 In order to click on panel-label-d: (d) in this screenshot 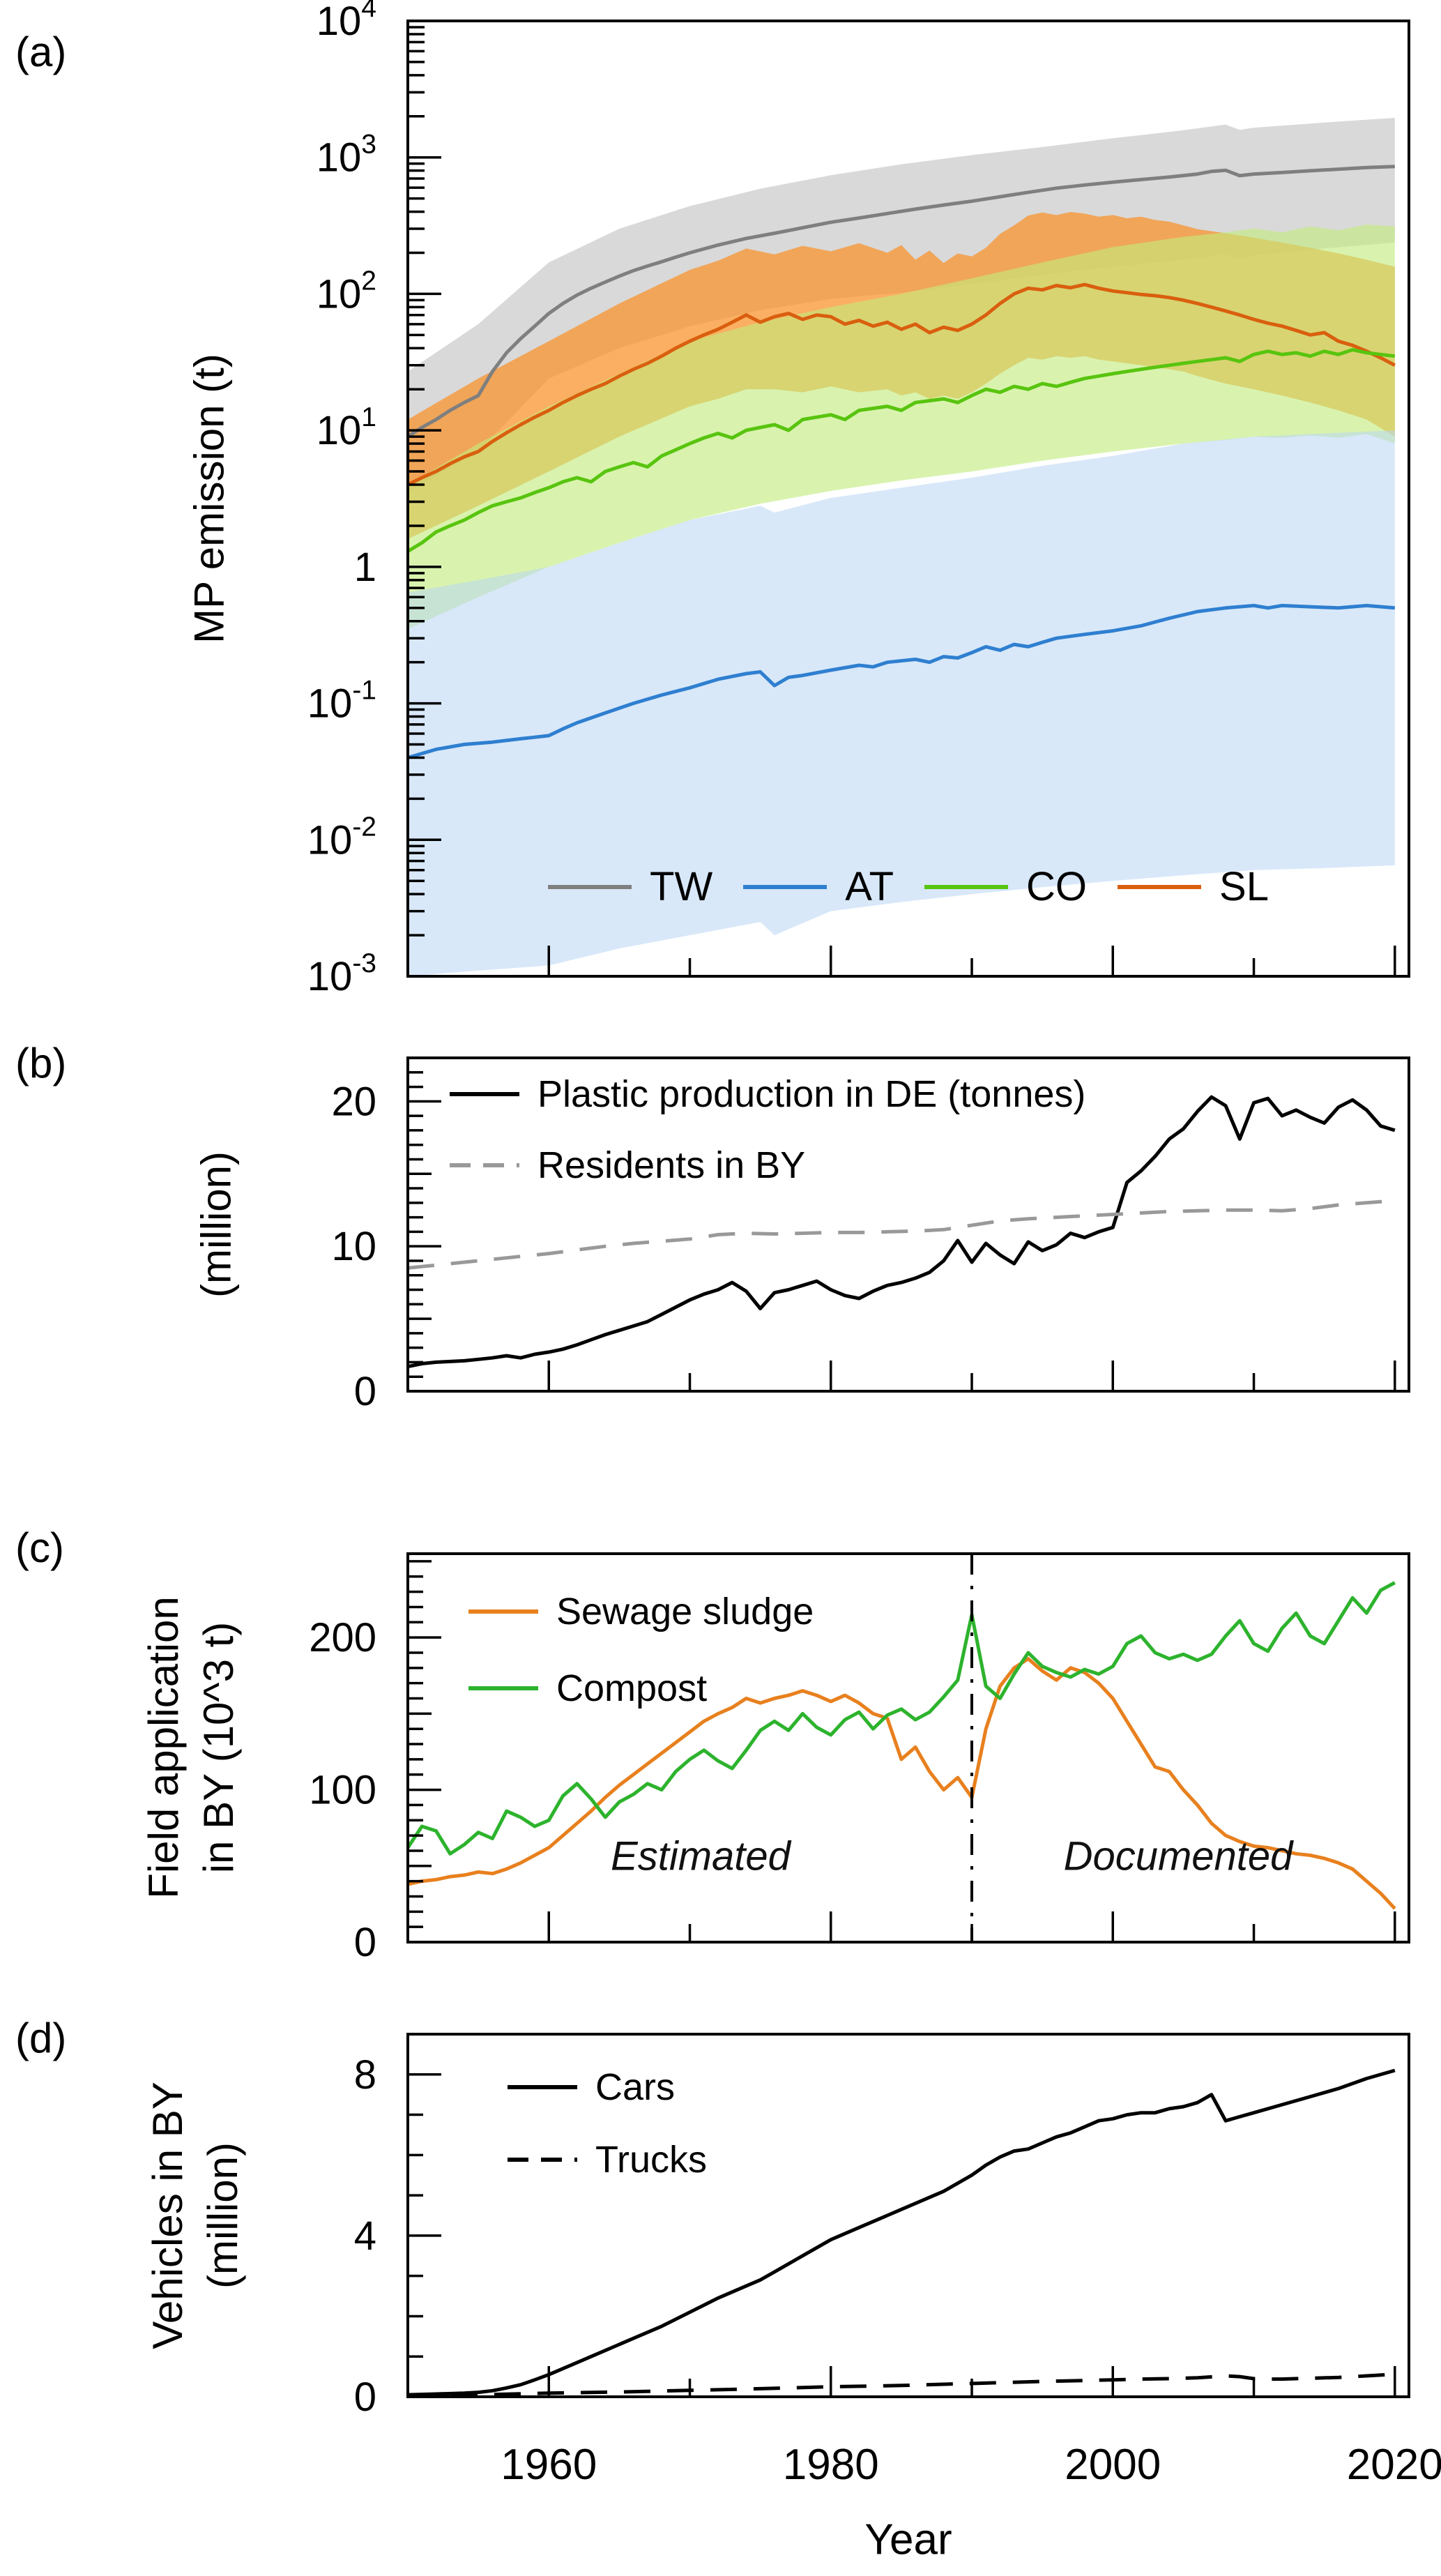, I will do `click(41, 2038)`.